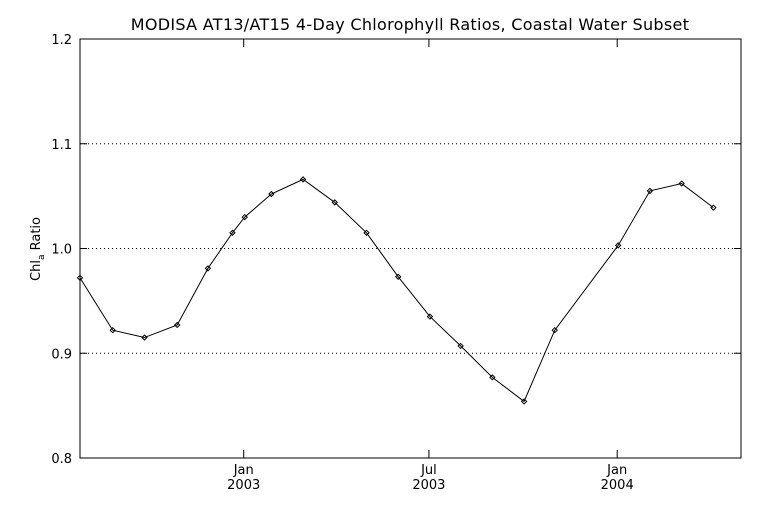  What do you see at coordinates (61, 250) in the screenshot?
I see `y-tick-label: 1.0` at bounding box center [61, 250].